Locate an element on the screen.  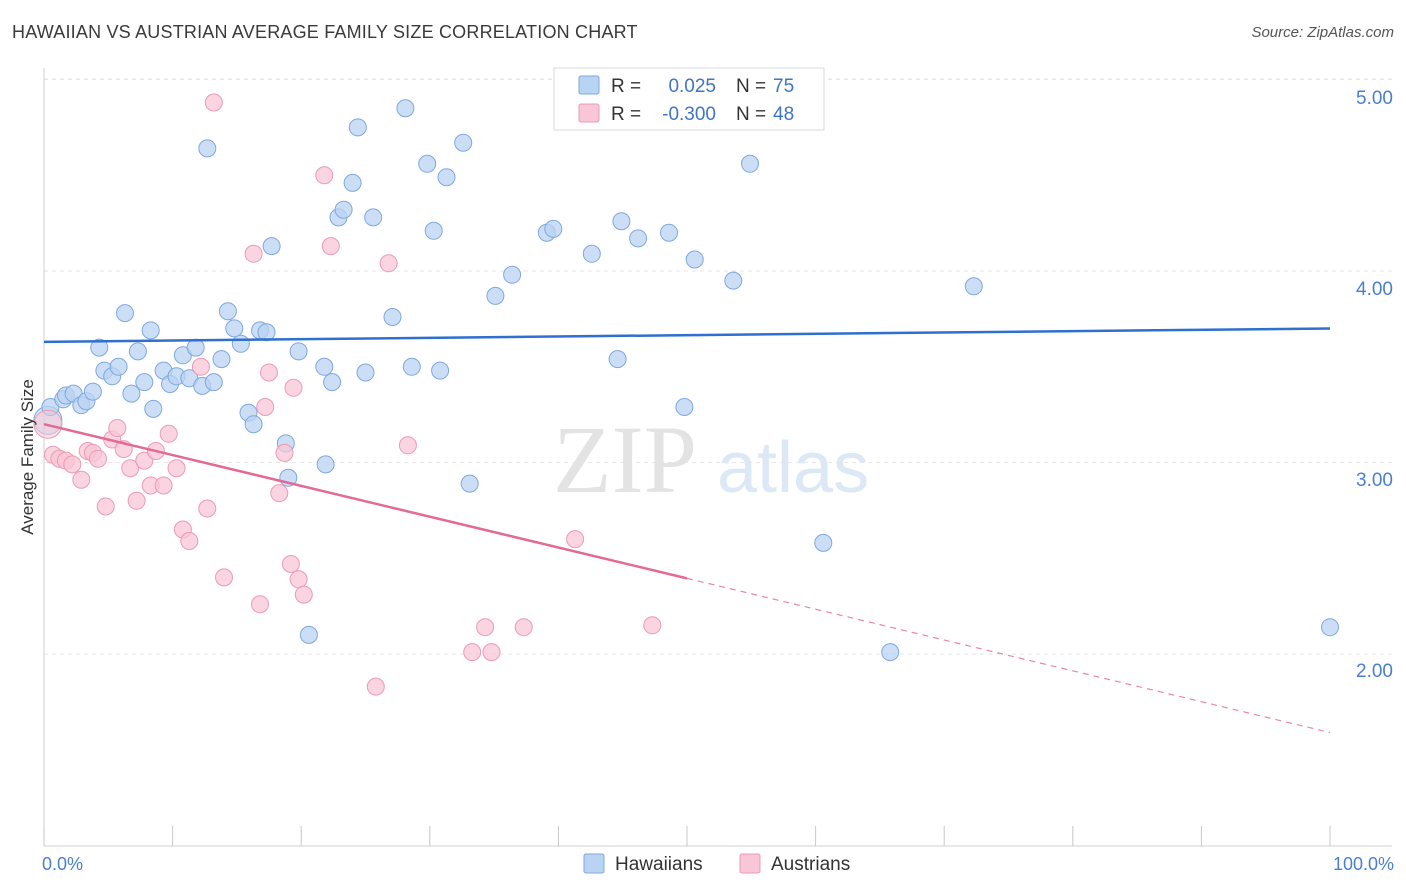
bottom-legend-label-austrians: Austrians is located at coordinates (810, 864).